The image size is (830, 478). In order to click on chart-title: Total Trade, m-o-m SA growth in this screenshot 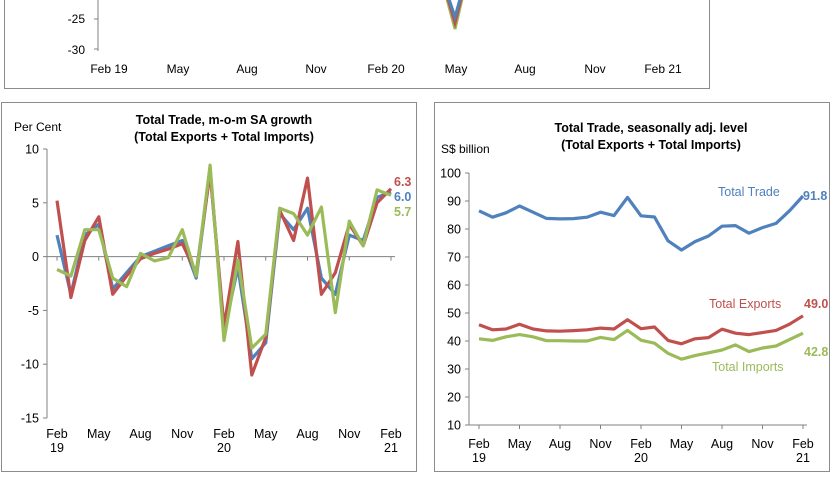, I will do `click(224, 120)`.